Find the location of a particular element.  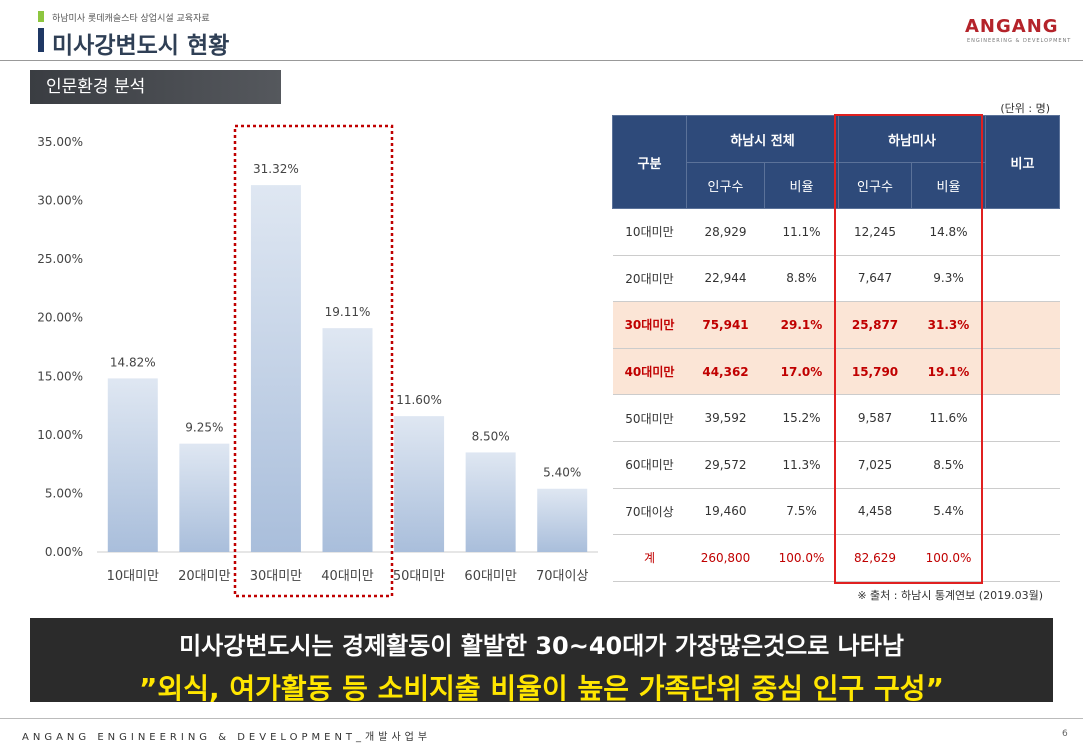

header-row: 인구수 비율 인구수 비율 is located at coordinates (836, 185).